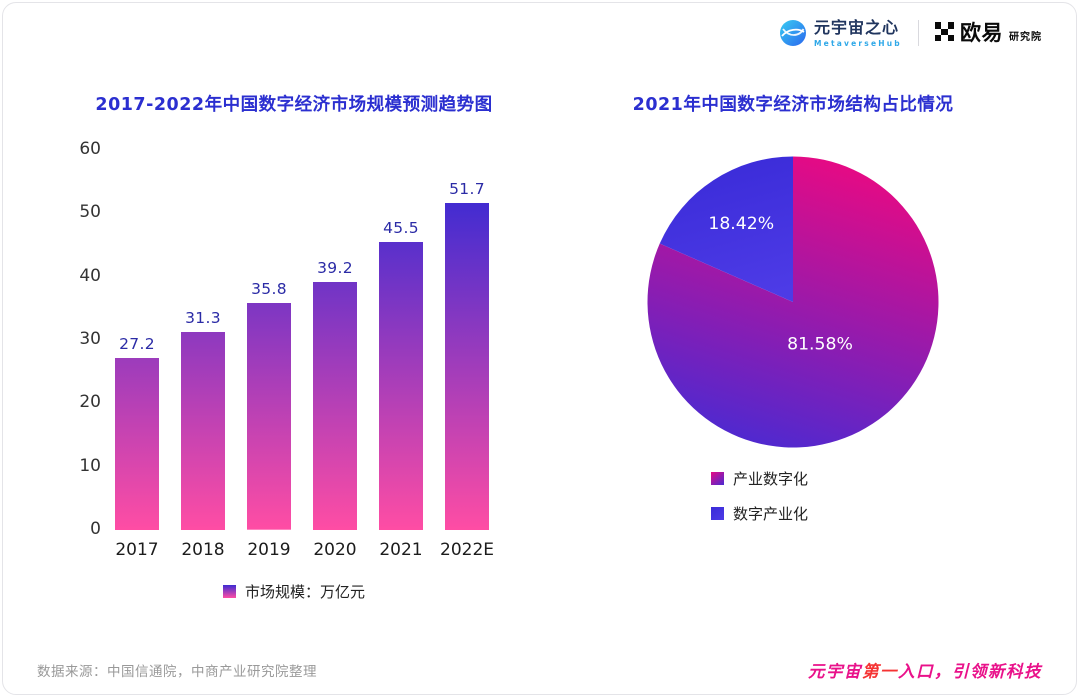  What do you see at coordinates (717, 478) in the screenshot?
I see `legend-swatch-industry-digitalization` at bounding box center [717, 478].